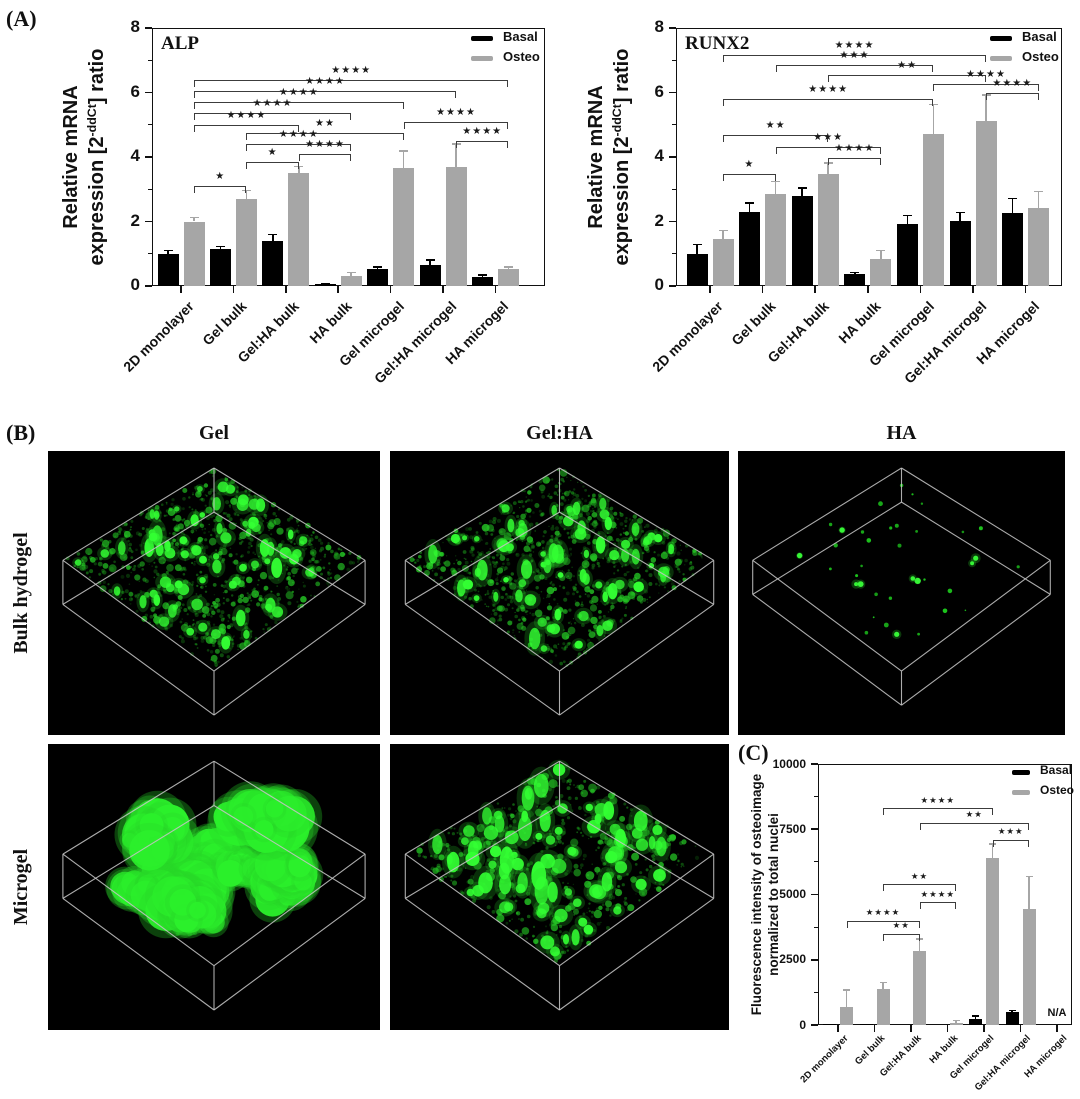 This screenshot has width=1080, height=1099. What do you see at coordinates (860, 322) in the screenshot?
I see `category-label: HA bulk` at bounding box center [860, 322].